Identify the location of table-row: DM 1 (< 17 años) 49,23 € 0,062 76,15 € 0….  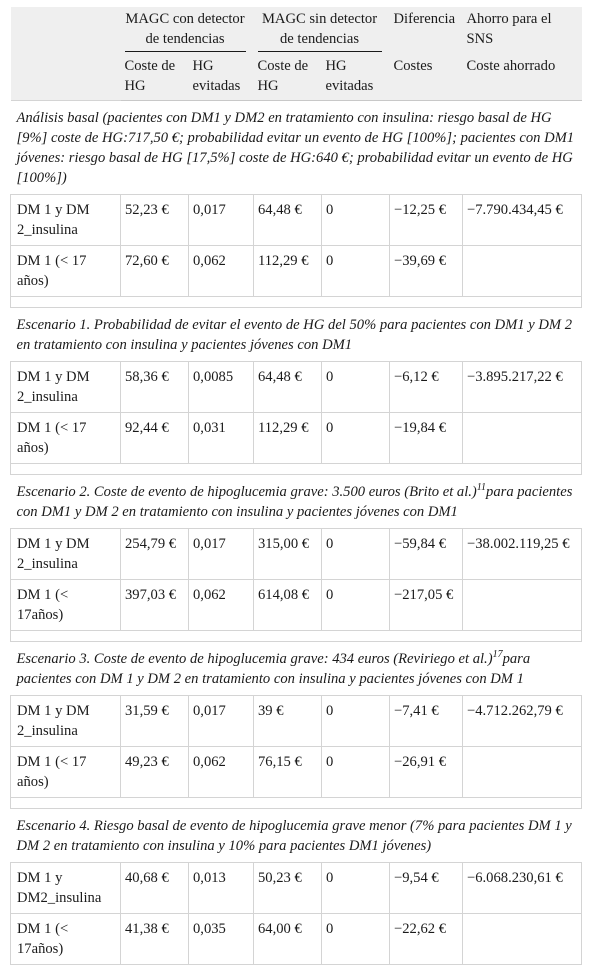
(296, 772).